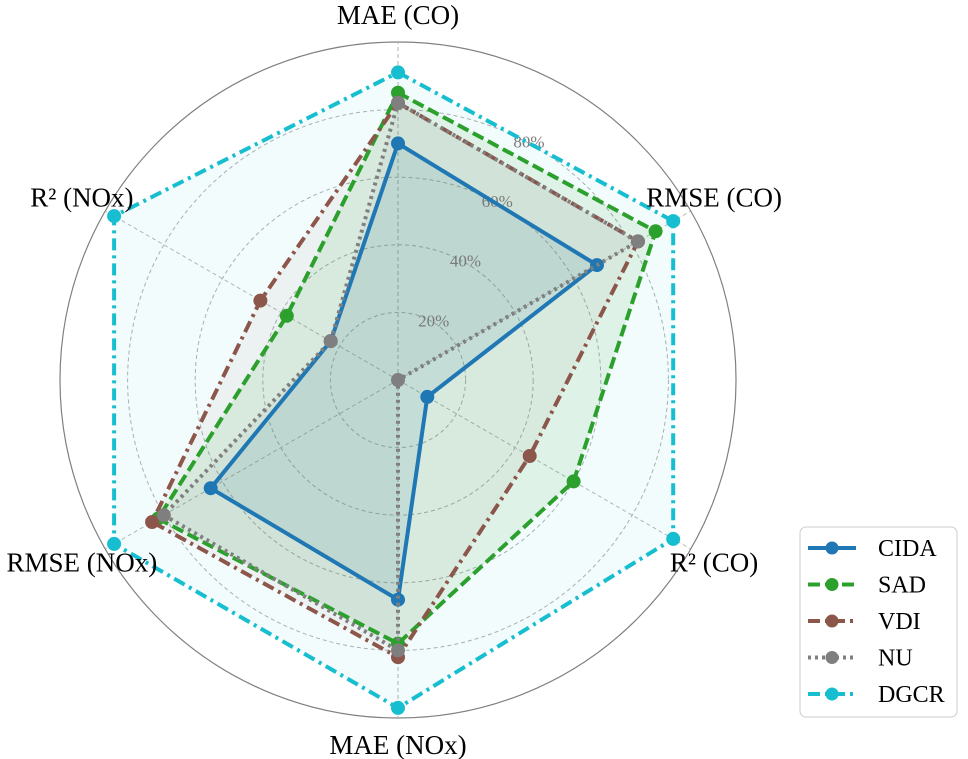  What do you see at coordinates (911, 695) in the screenshot?
I see `legend-label-dgcr: DGCR` at bounding box center [911, 695].